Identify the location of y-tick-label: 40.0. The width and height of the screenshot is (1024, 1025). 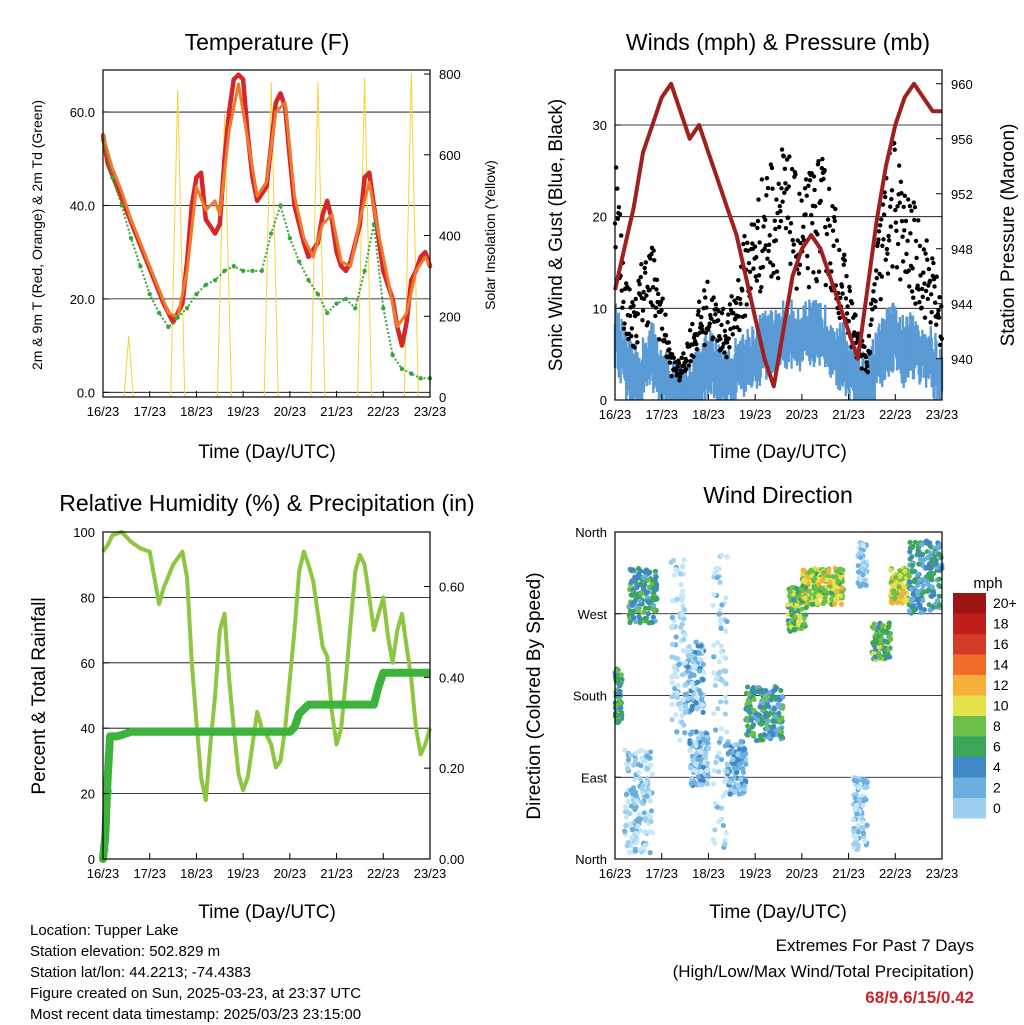
(82, 205).